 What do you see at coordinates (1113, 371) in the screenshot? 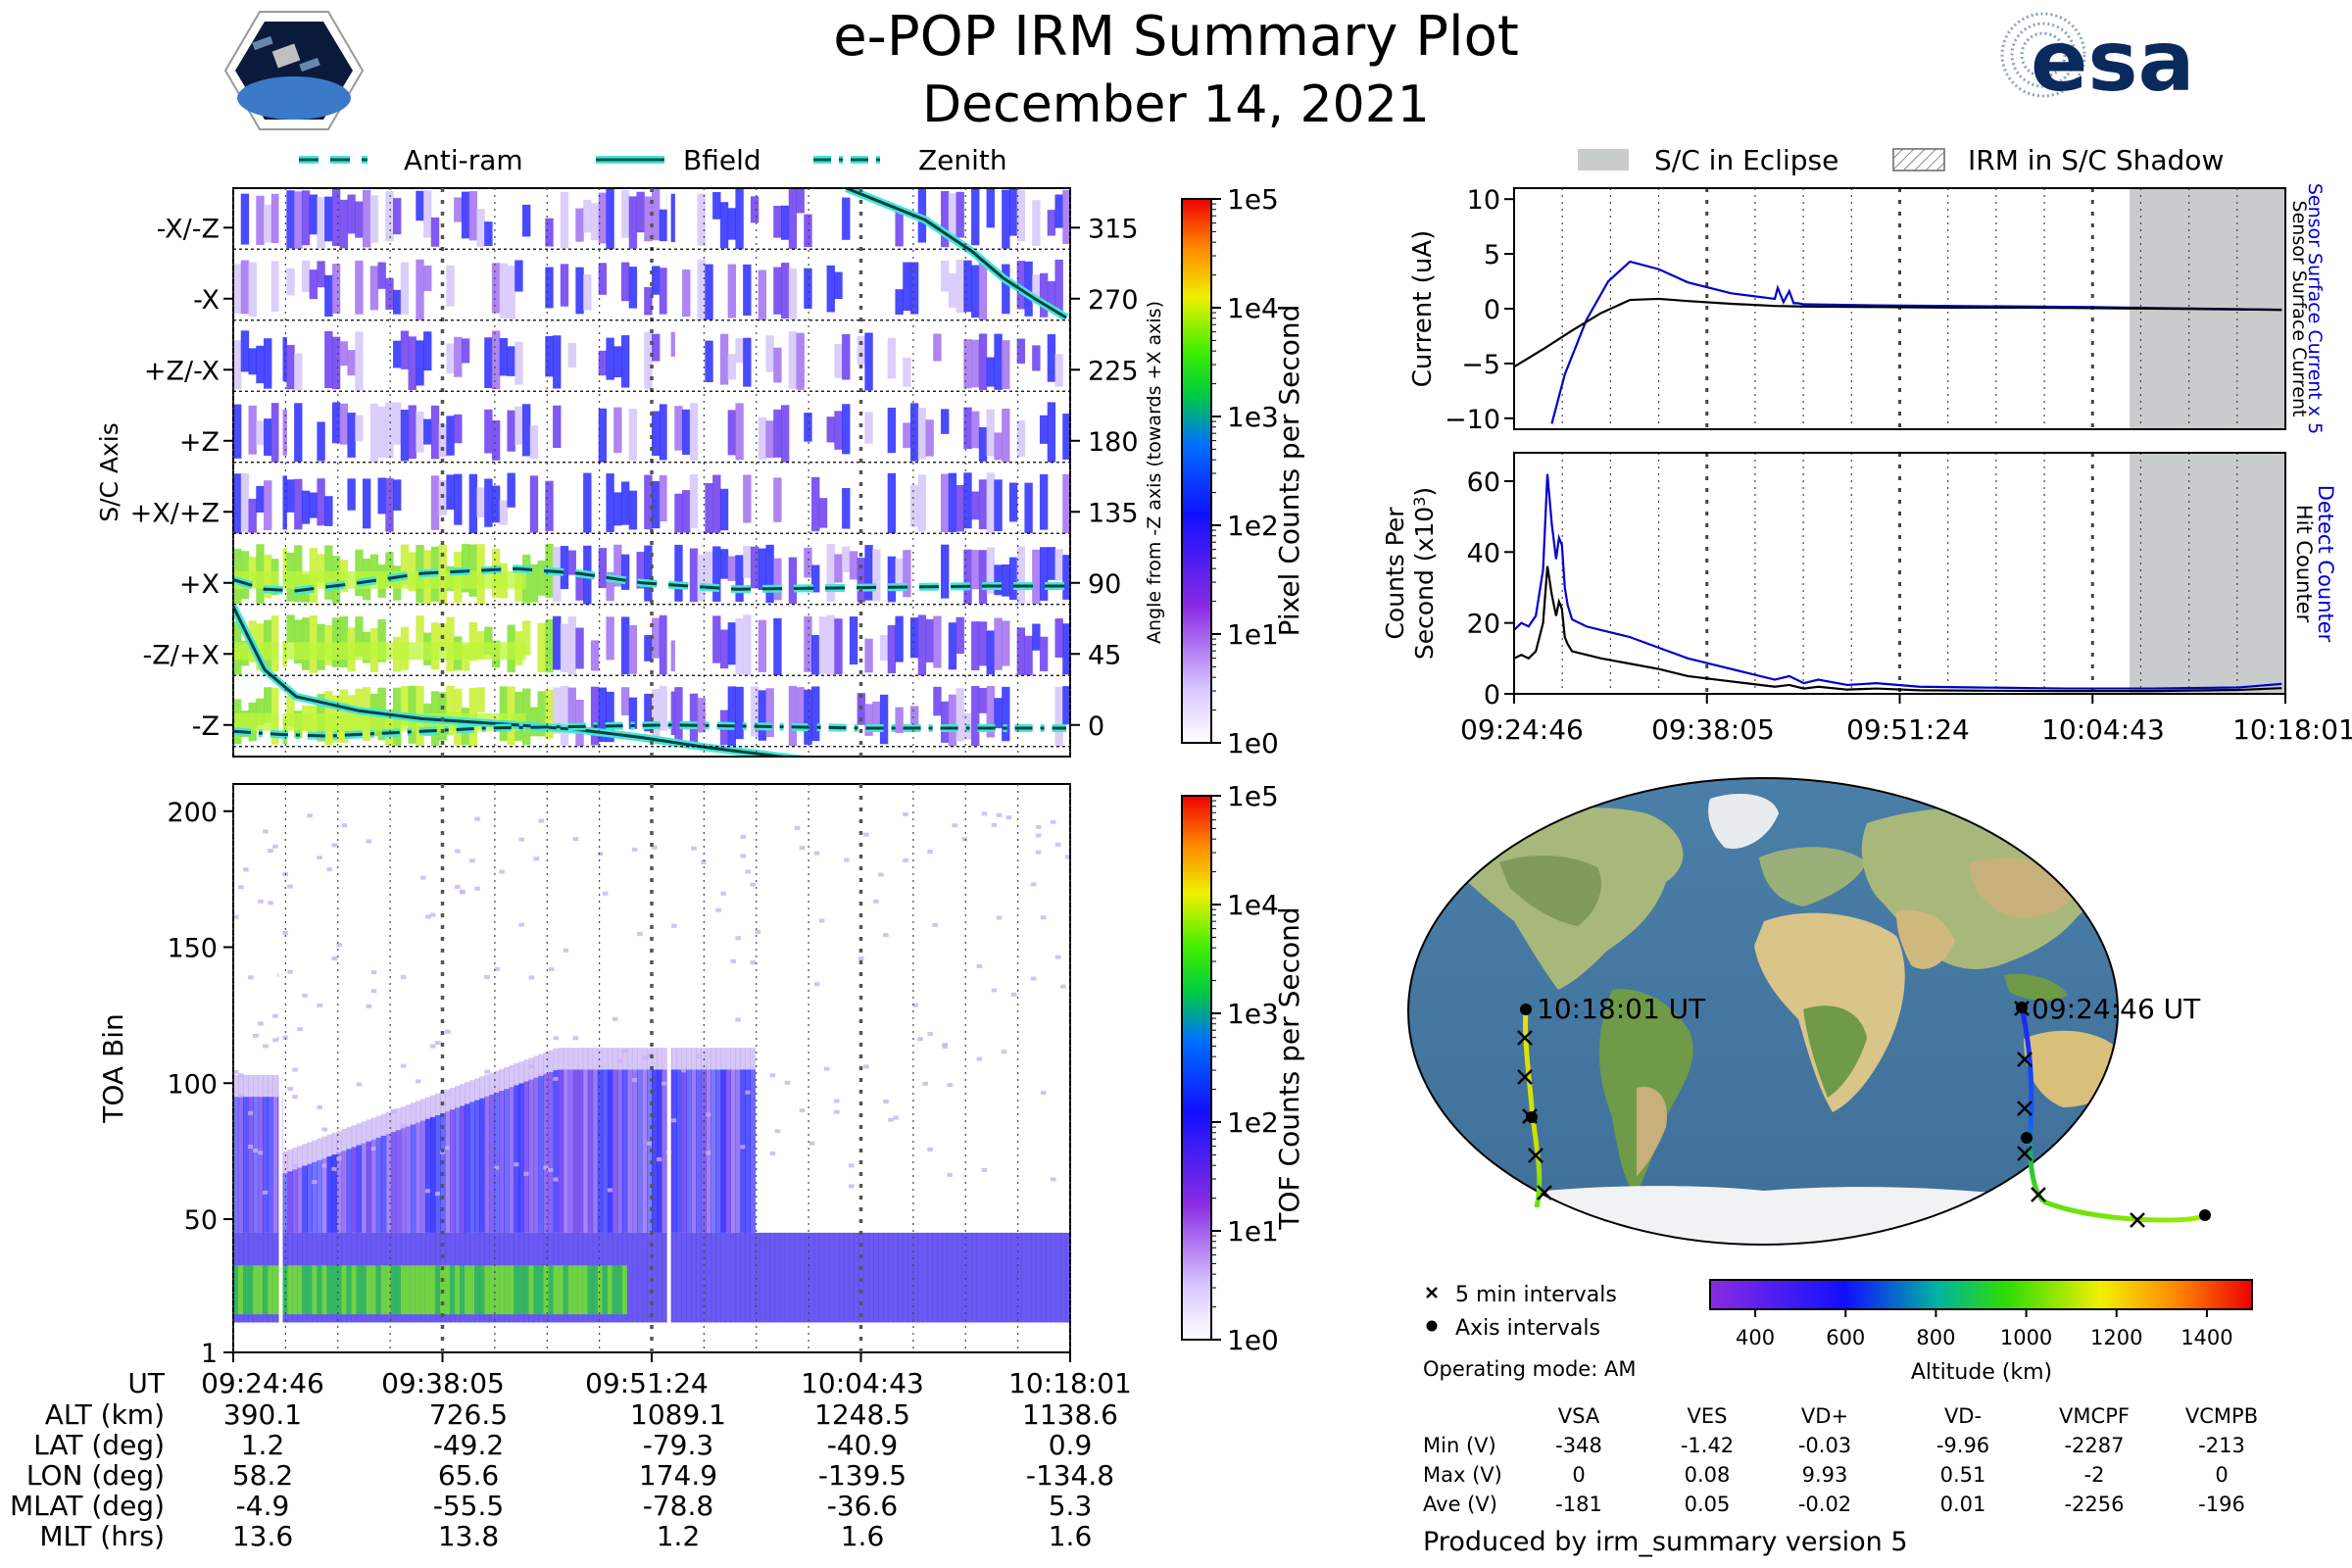
I see `pixel-angle-tick-label: 225` at bounding box center [1113, 371].